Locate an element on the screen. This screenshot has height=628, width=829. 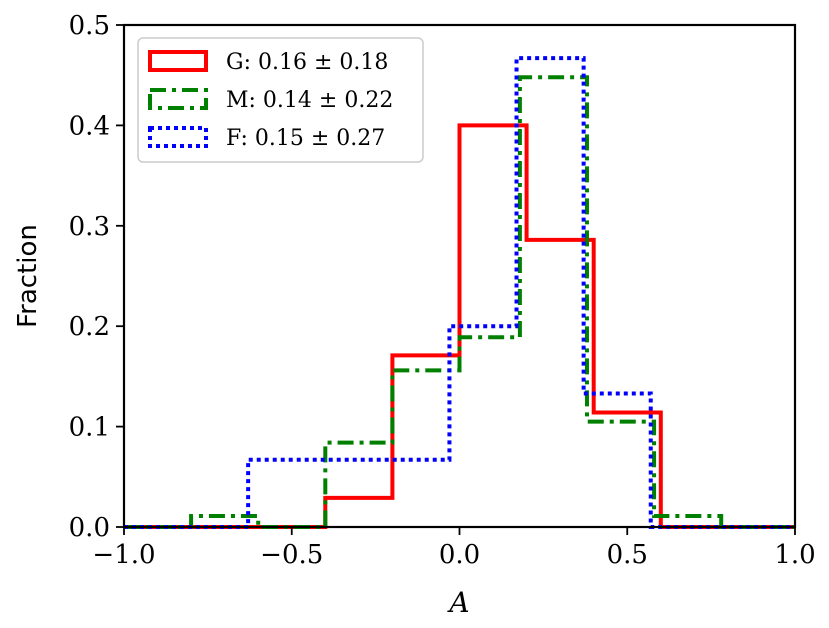
x-tick-label: −0.5 is located at coordinates (291, 555).